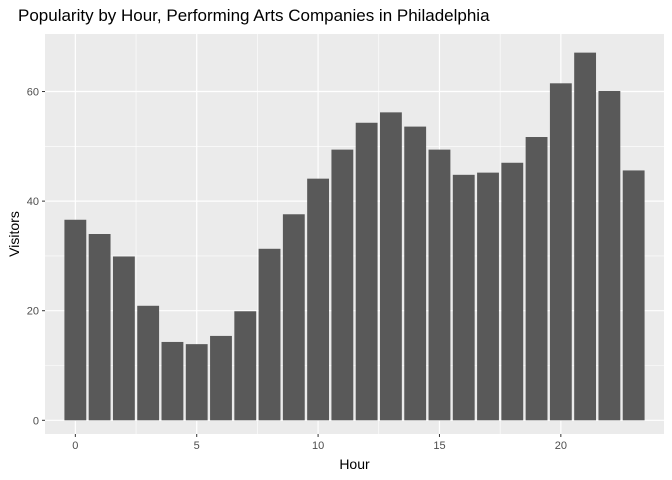 The width and height of the screenshot is (672, 480). I want to click on y-tick-label: 0, so click(36, 421).